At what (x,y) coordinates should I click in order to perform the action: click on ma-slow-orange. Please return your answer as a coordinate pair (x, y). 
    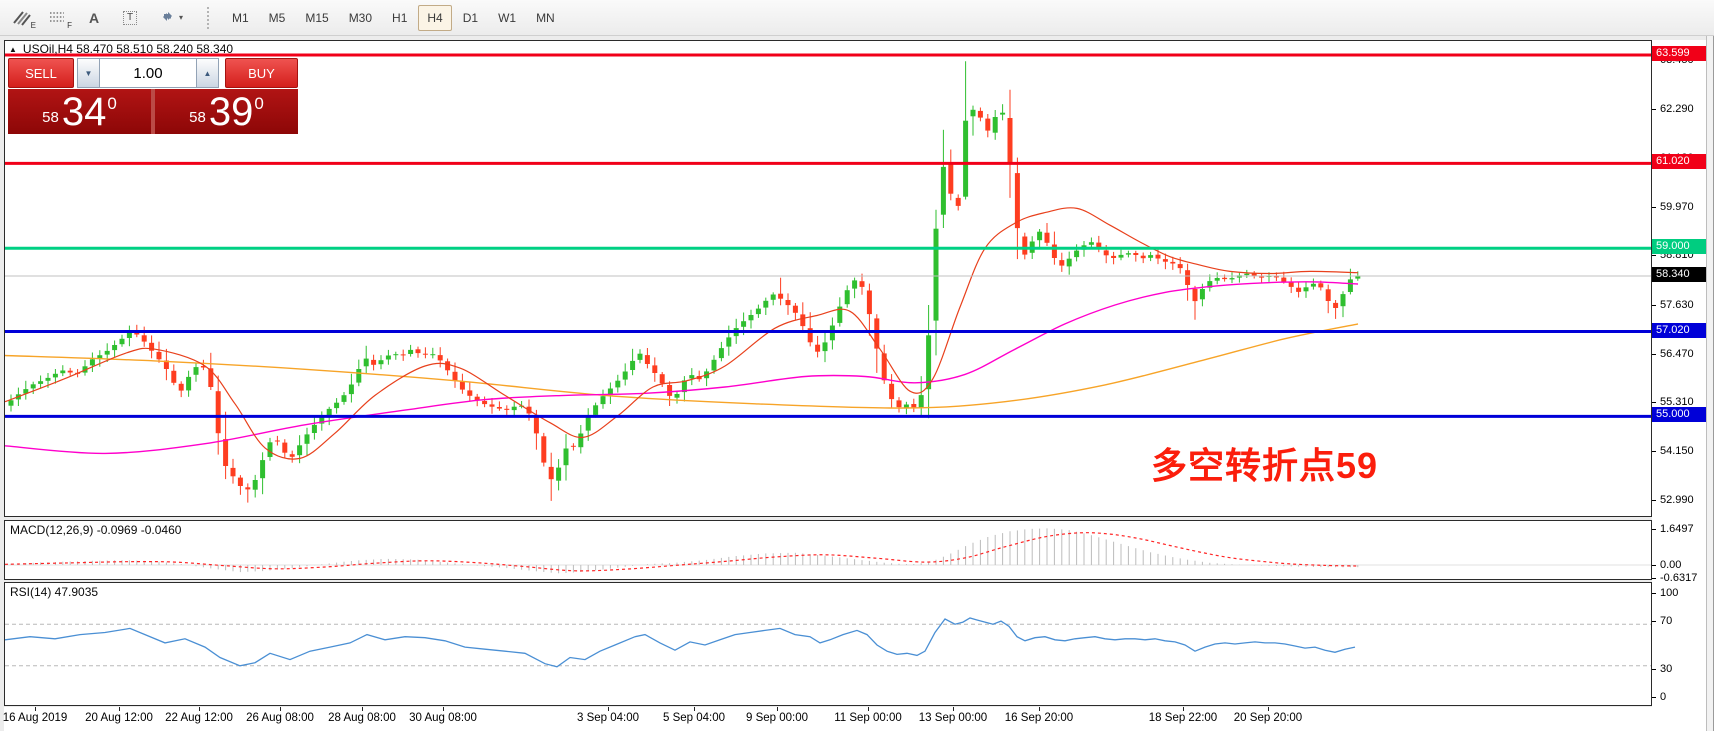
    Looking at the image, I should click on (681, 366).